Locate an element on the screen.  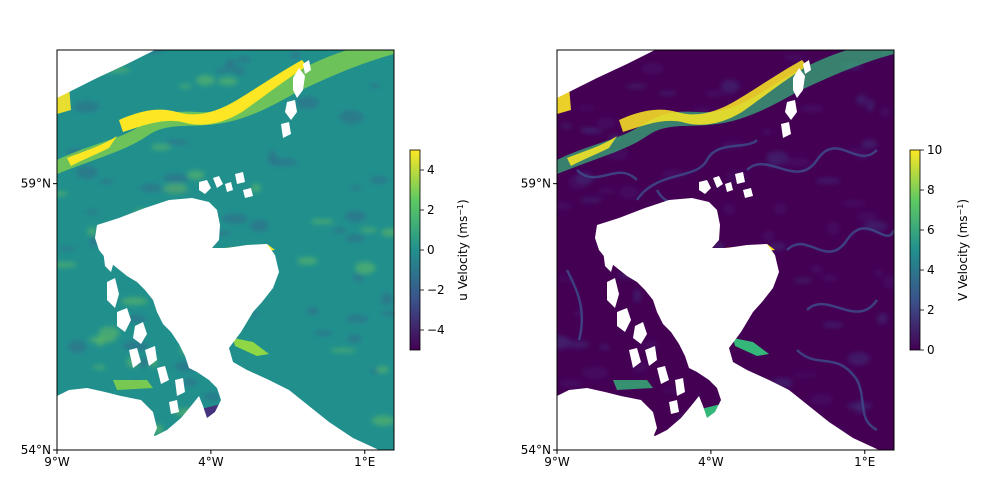
colorbar-gradient-v is located at coordinates (915, 250).